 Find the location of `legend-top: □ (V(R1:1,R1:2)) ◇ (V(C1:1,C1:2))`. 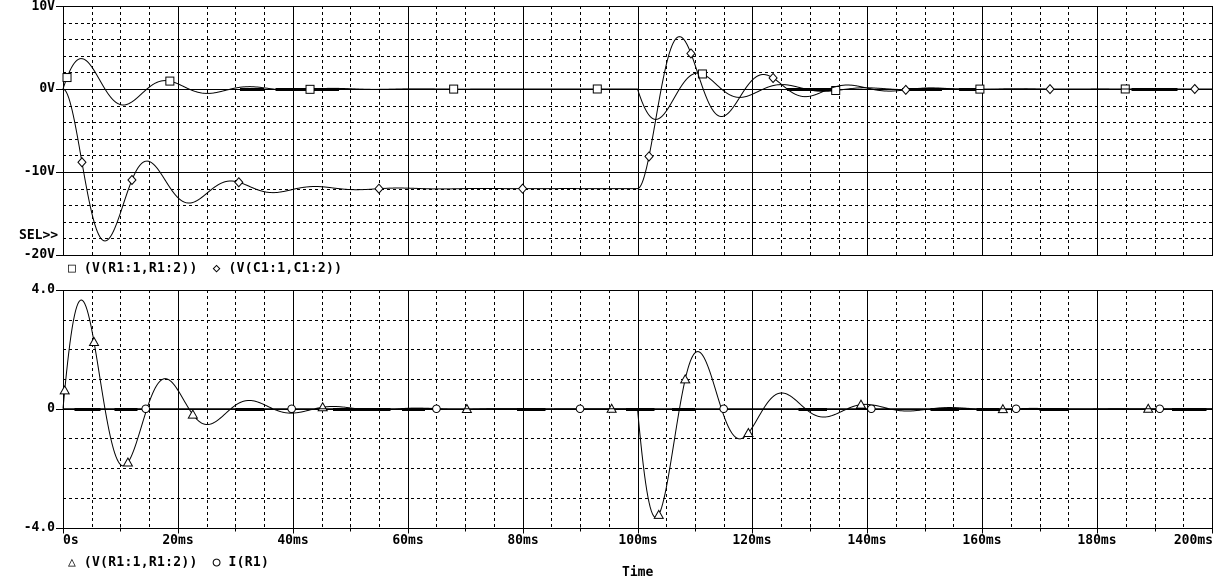

legend-top: □ (V(R1:1,R1:2)) ◇ (V(C1:1,C1:2)) is located at coordinates (202, 269).